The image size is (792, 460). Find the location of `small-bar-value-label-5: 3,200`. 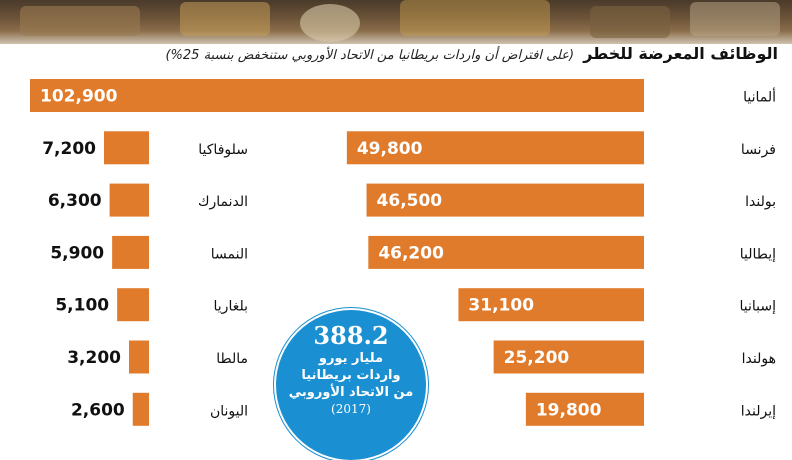

small-bar-value-label-5: 3,200 is located at coordinates (94, 358).